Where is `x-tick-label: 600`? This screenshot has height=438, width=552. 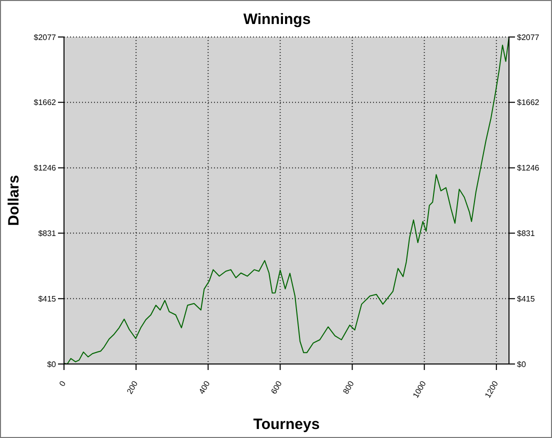
x-tick-label: 600 is located at coordinates (276, 387).